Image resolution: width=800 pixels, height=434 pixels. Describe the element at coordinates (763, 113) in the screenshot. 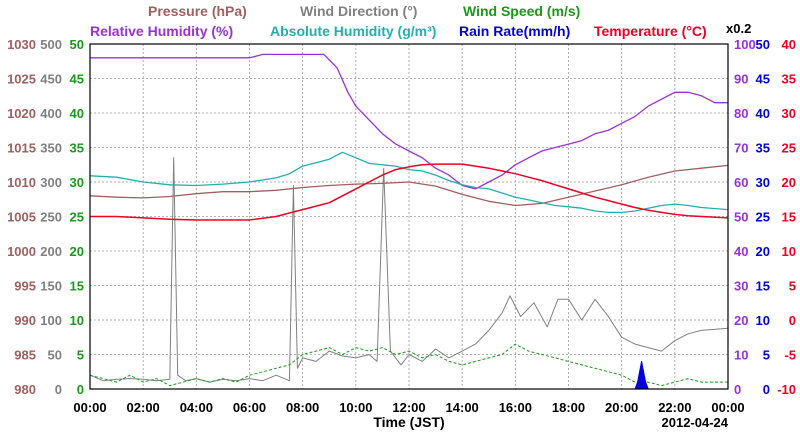

I see `rain-tick-label: 40` at that location.